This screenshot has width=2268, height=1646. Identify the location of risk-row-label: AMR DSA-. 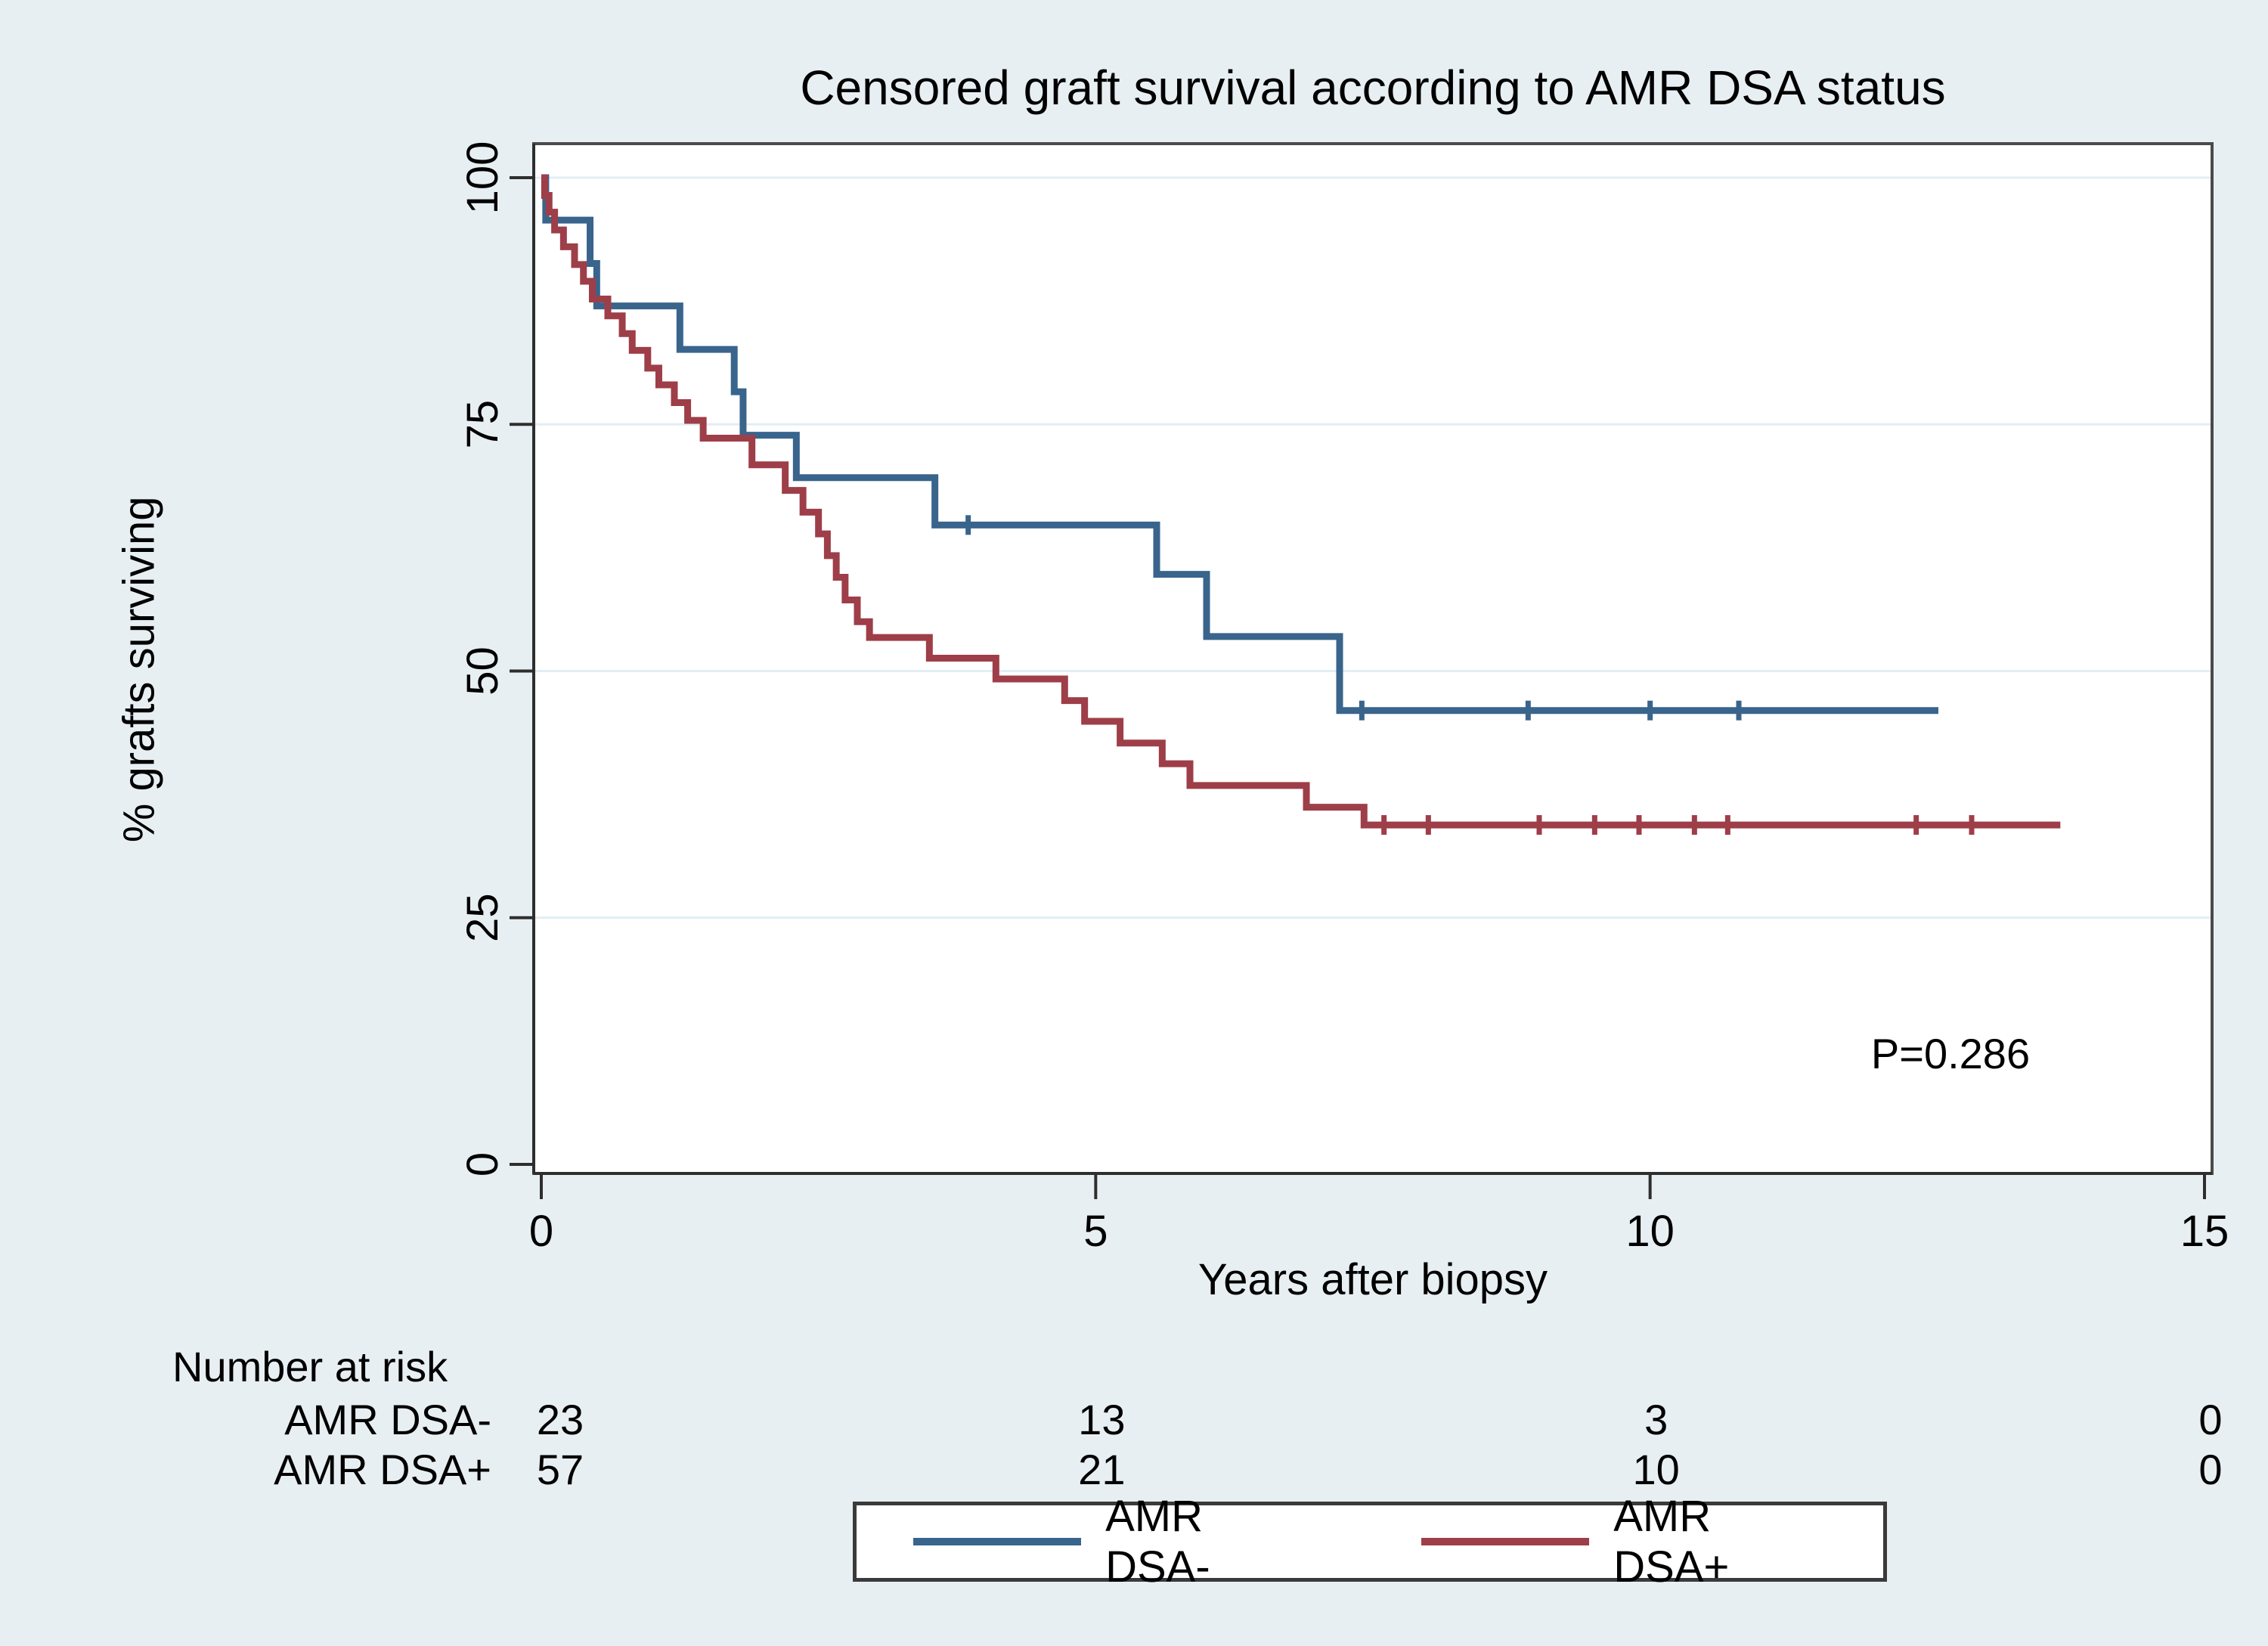
(388, 1419).